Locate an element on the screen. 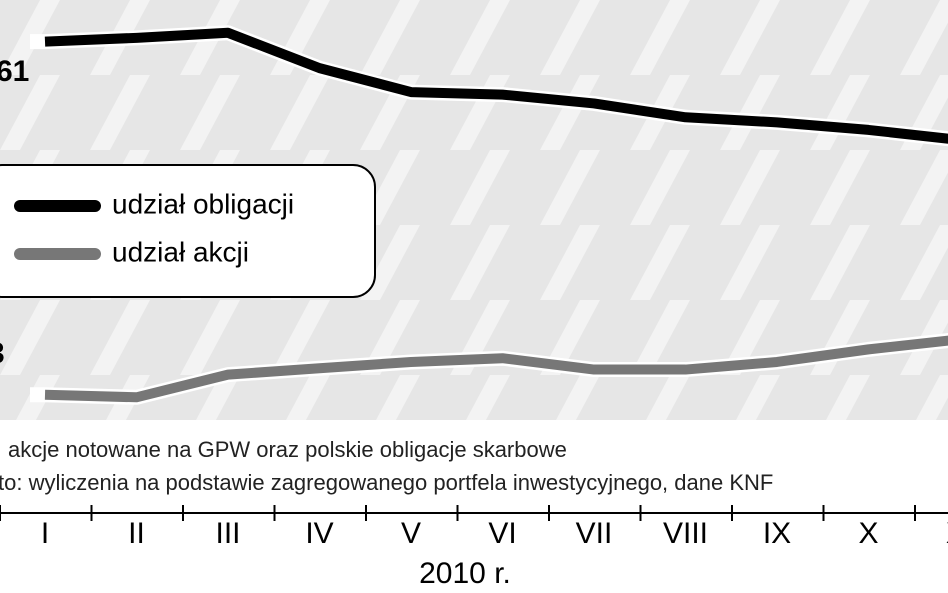 This screenshot has width=948, height=593. line-series is located at coordinates (496, 369).